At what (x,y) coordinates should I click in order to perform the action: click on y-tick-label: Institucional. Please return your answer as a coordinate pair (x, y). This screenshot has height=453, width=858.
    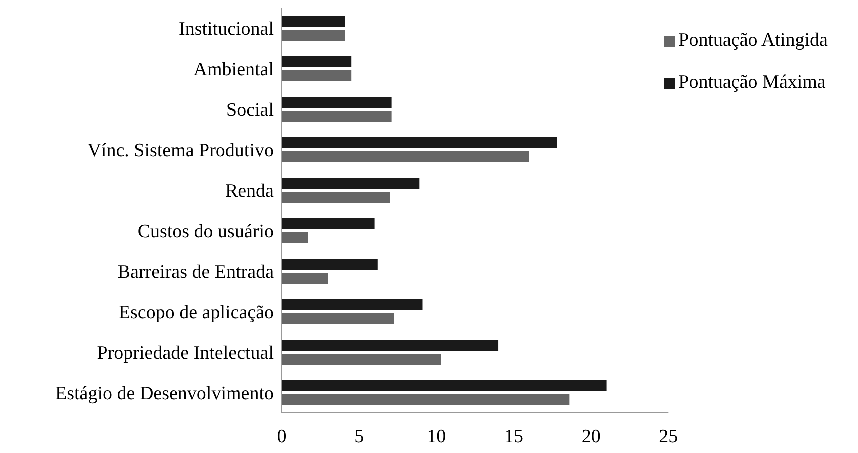
    Looking at the image, I should click on (226, 29).